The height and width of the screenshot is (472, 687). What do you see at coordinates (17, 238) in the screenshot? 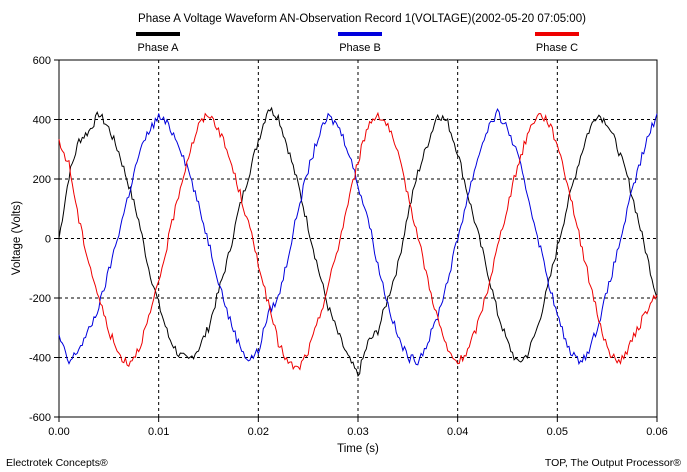
I see `y-axis-label: Voltage (Volts)` at bounding box center [17, 238].